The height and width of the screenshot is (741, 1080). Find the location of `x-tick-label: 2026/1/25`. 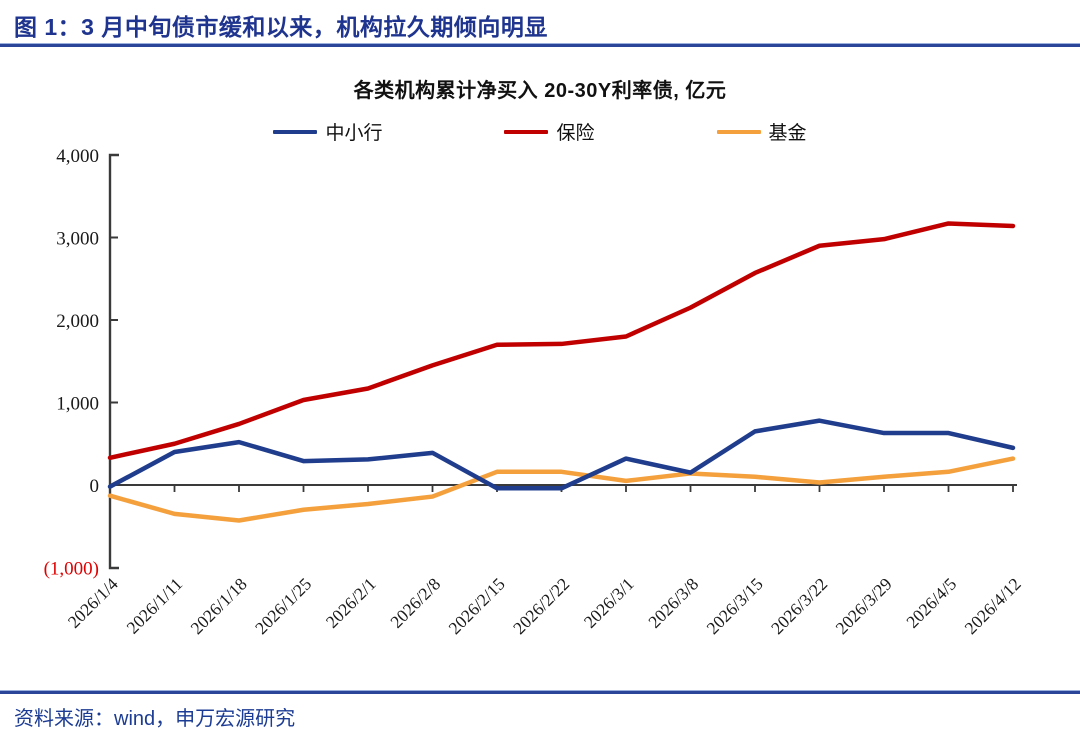

x-tick-label: 2026/1/25 is located at coordinates (283, 606).